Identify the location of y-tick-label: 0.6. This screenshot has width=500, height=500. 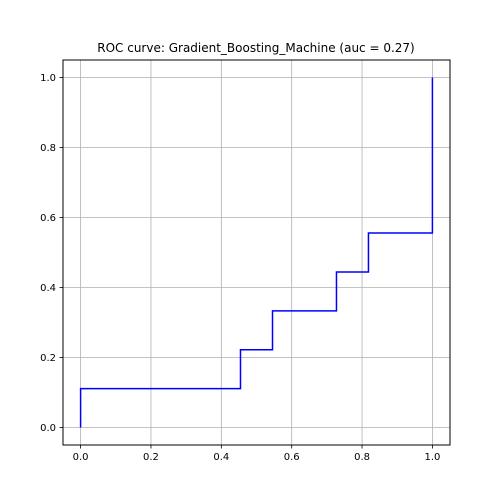
(48, 218).